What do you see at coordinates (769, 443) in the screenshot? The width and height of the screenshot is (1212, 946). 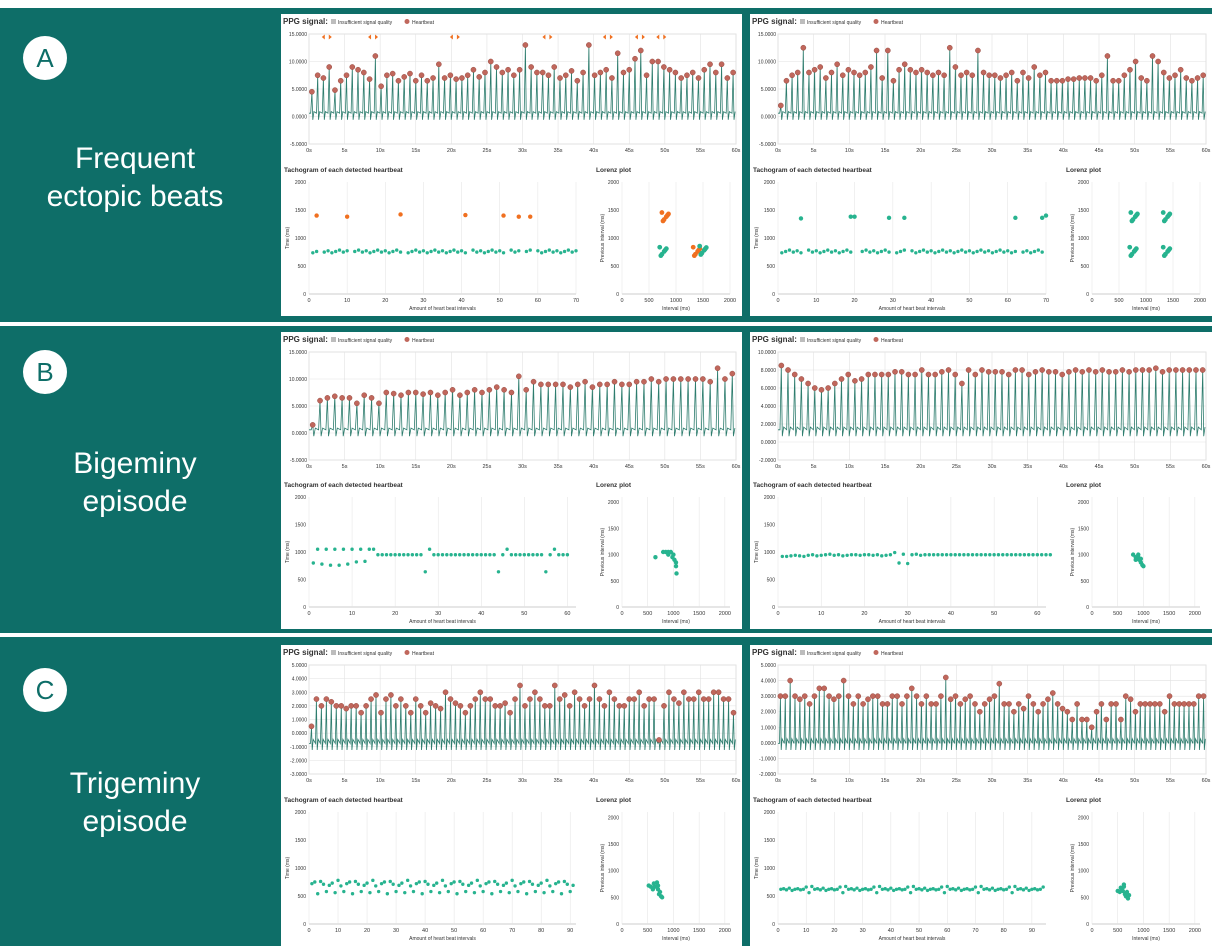 I see `ppg-ytick: 0.0000` at bounding box center [769, 443].